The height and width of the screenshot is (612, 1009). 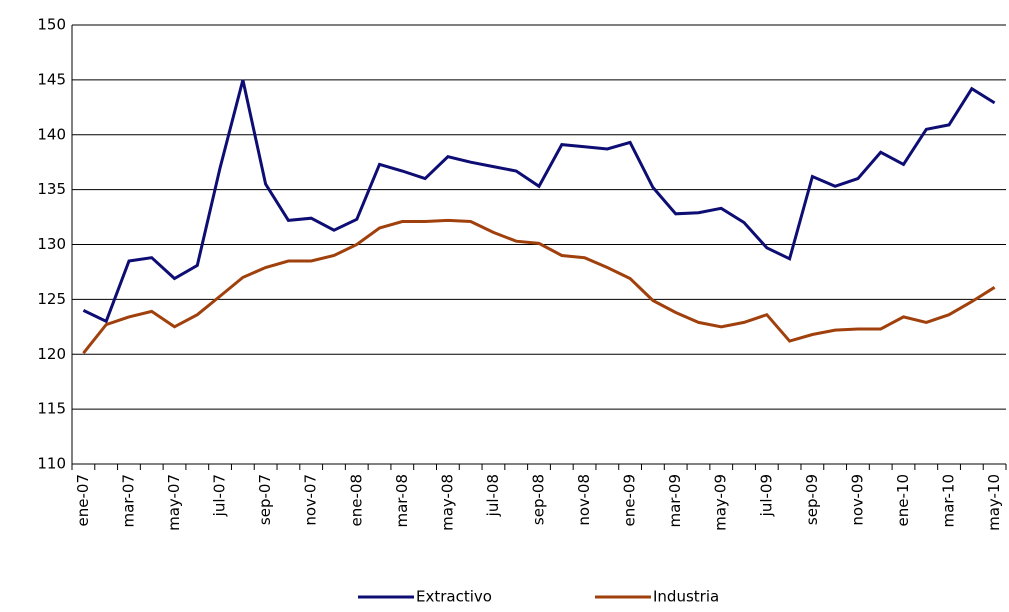 What do you see at coordinates (812, 499) in the screenshot?
I see `x-tick-label: sep-09` at bounding box center [812, 499].